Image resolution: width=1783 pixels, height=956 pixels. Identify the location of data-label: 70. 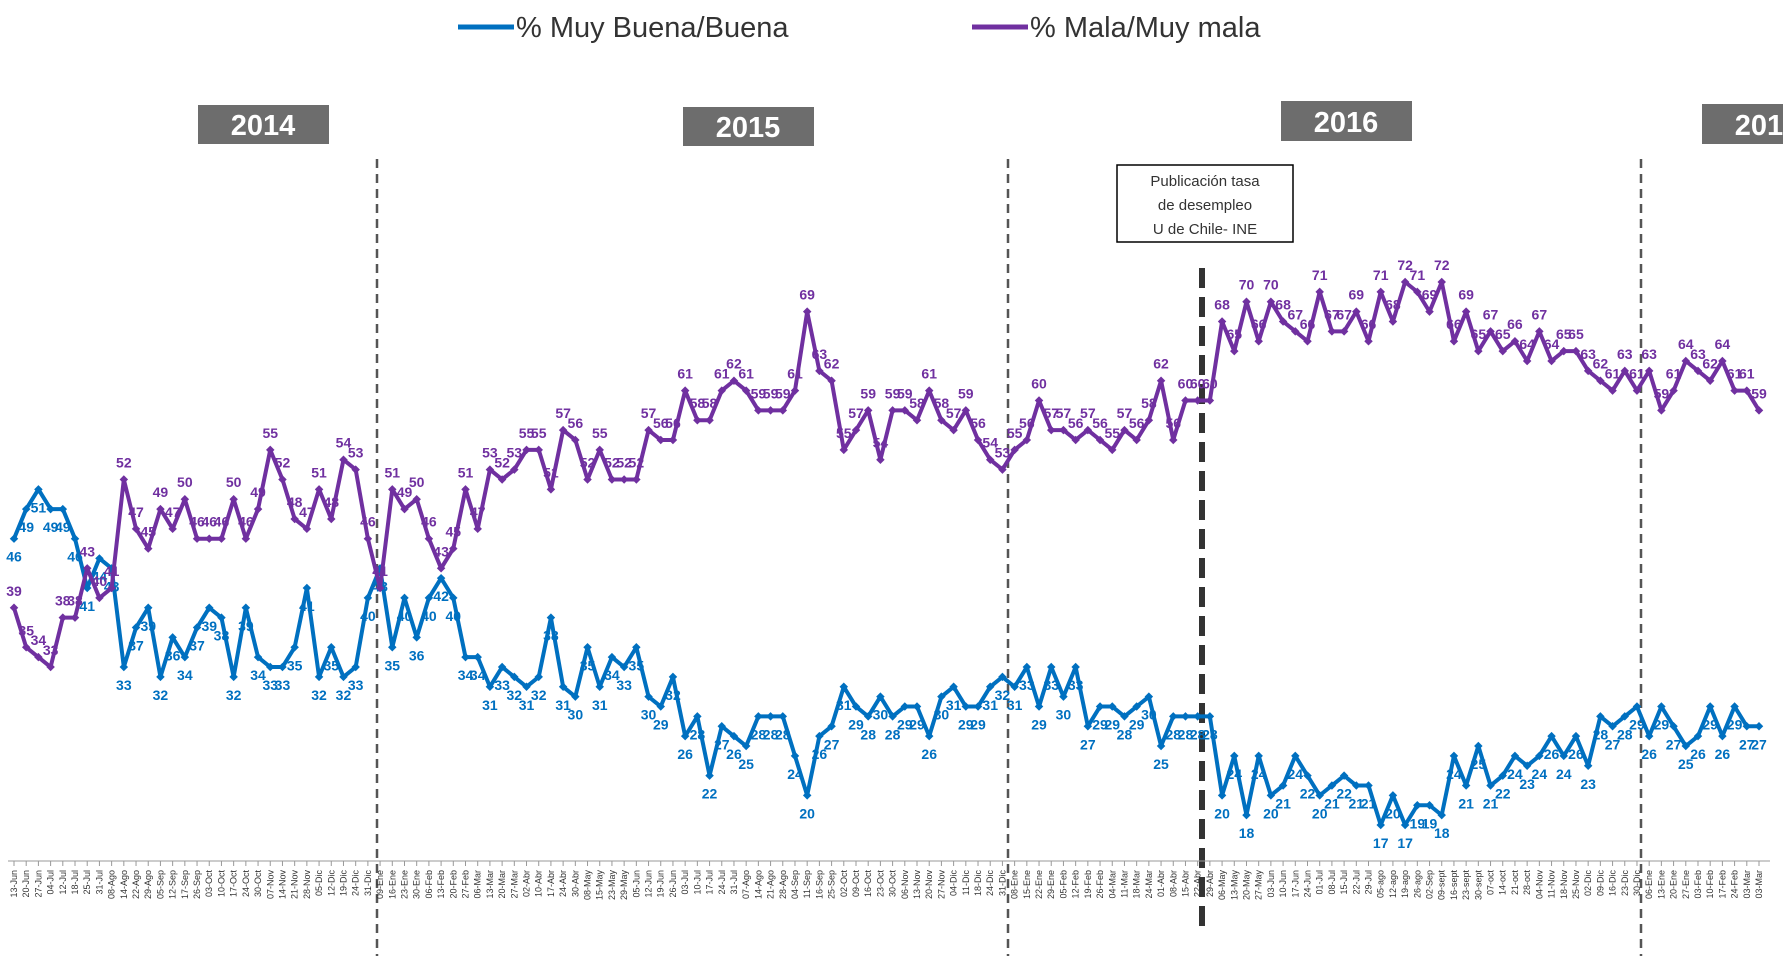
(1271, 285).